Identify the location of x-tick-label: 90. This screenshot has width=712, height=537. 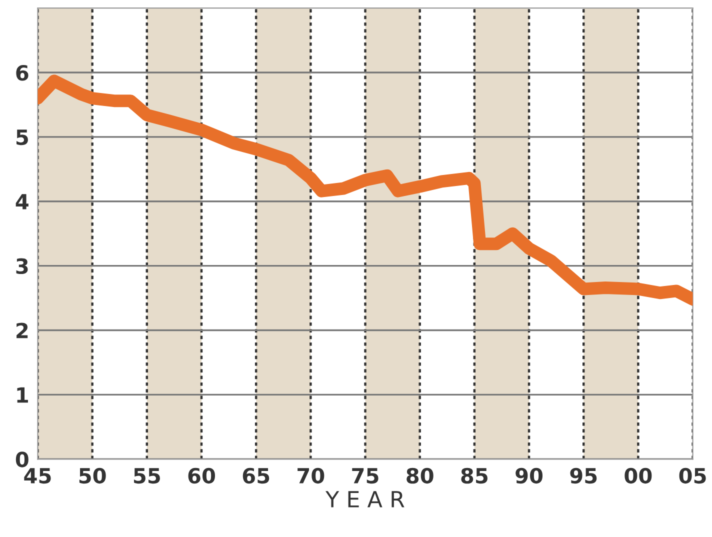
(529, 476).